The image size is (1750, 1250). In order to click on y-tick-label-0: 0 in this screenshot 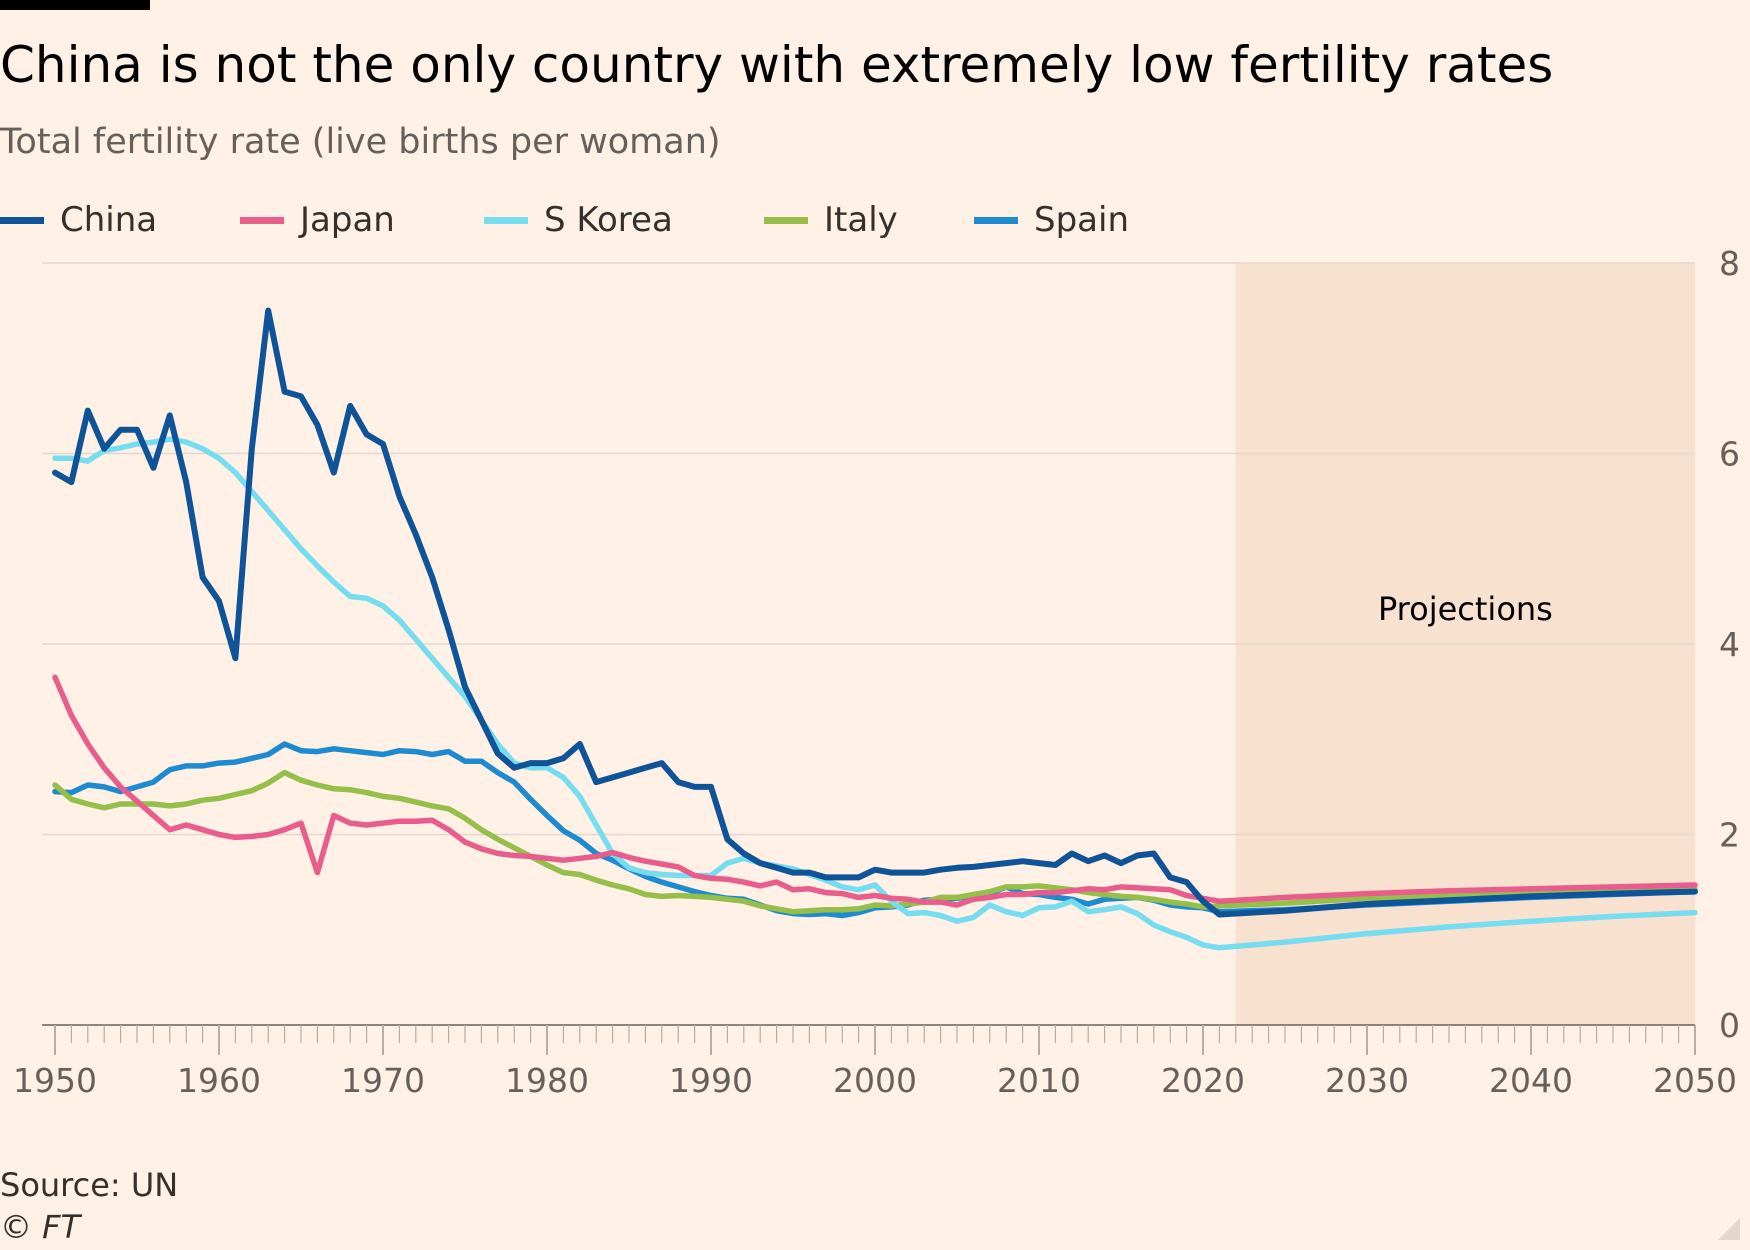, I will do `click(1729, 1025)`.